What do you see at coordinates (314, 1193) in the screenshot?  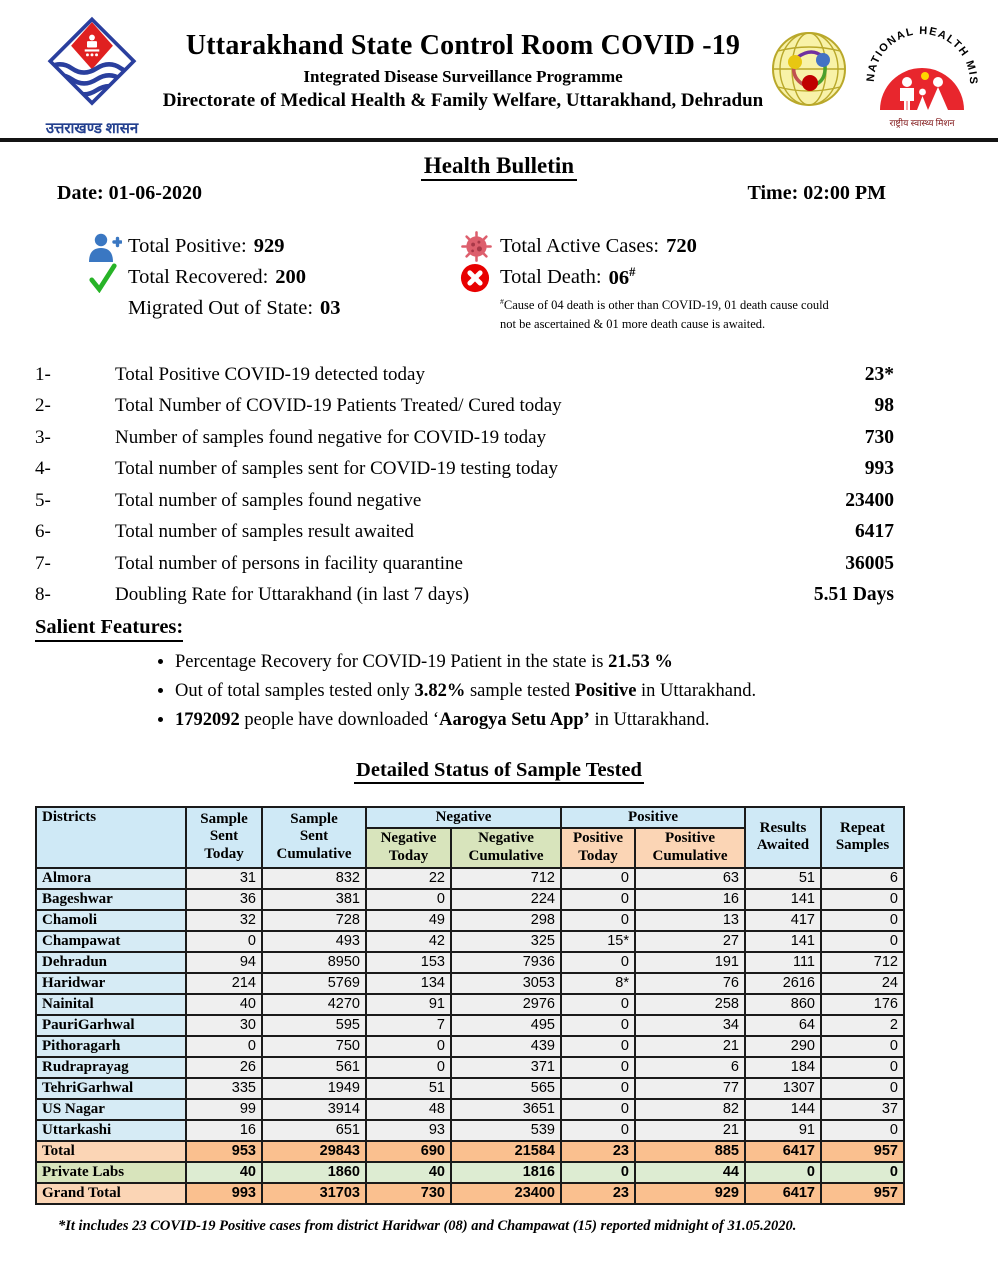 I see `value-cell: 31703` at bounding box center [314, 1193].